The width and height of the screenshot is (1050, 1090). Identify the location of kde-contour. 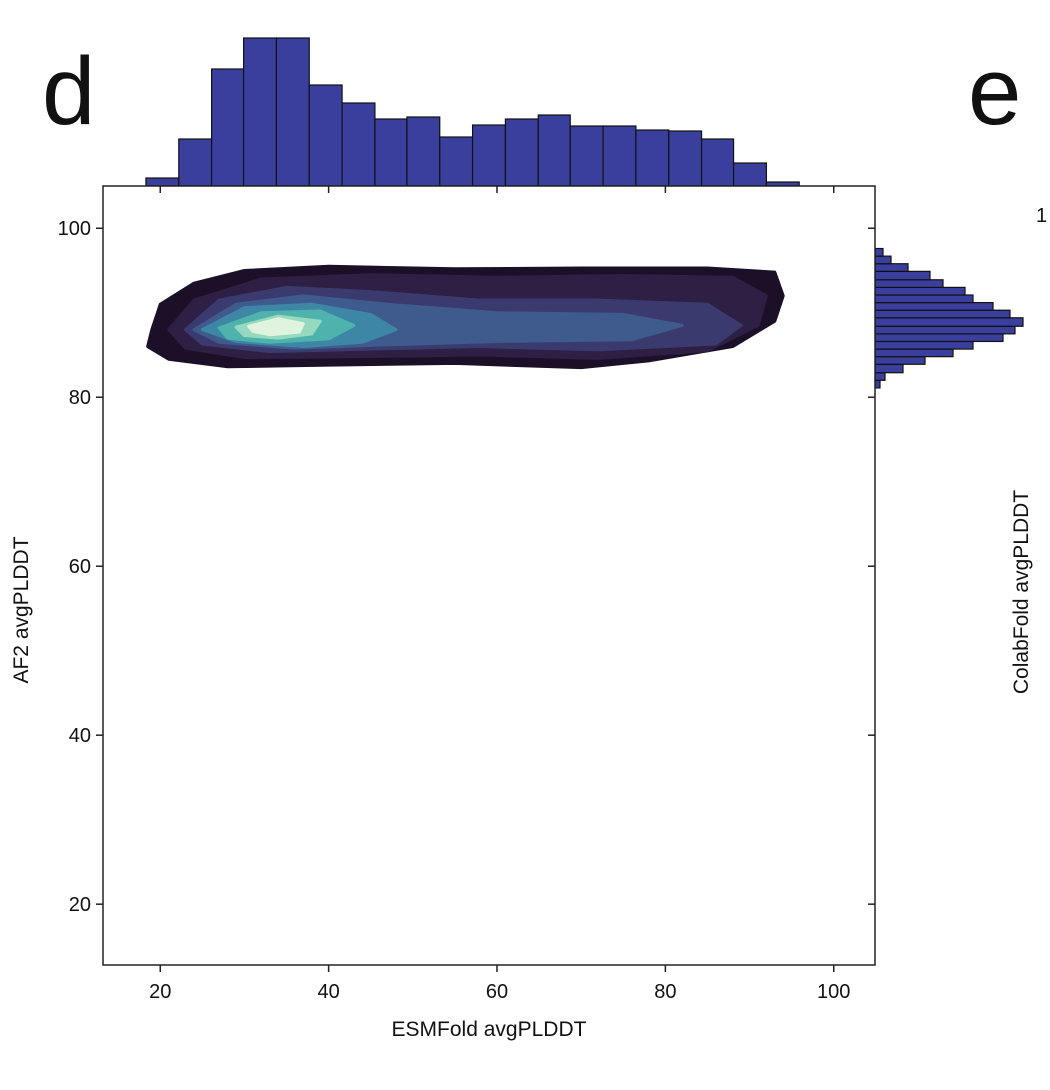
(276, 327).